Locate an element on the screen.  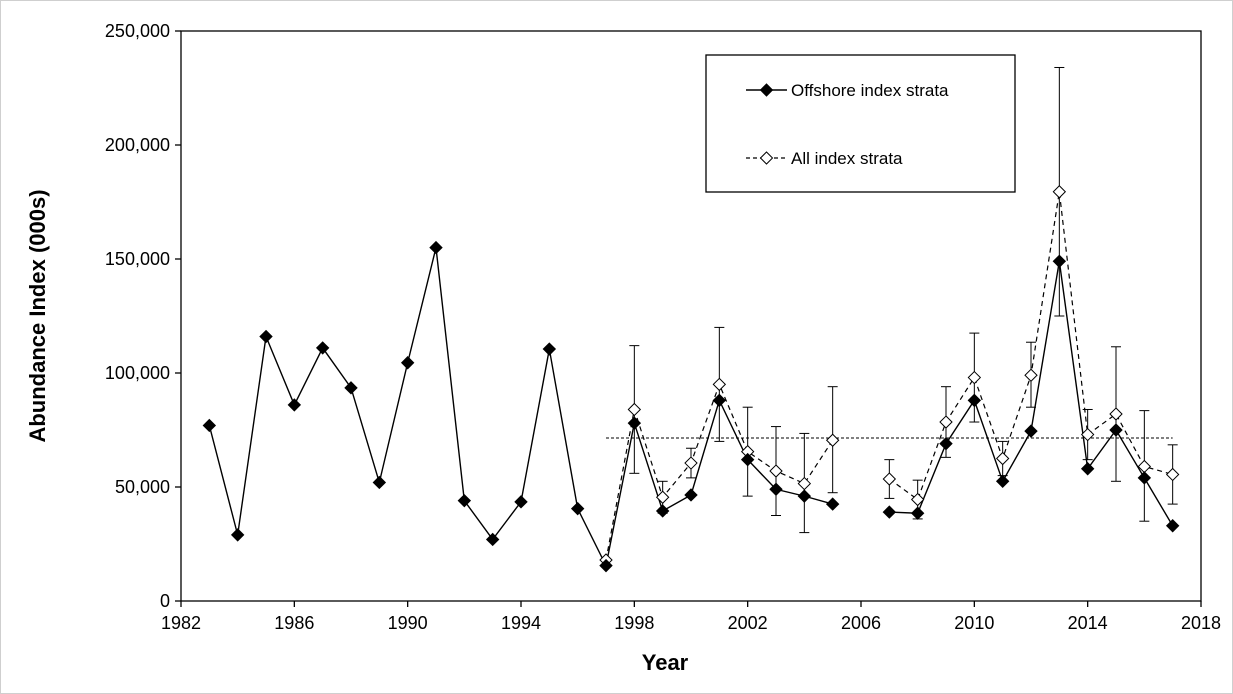
legend-offshore-label: Offshore index strata is located at coordinates (870, 90).